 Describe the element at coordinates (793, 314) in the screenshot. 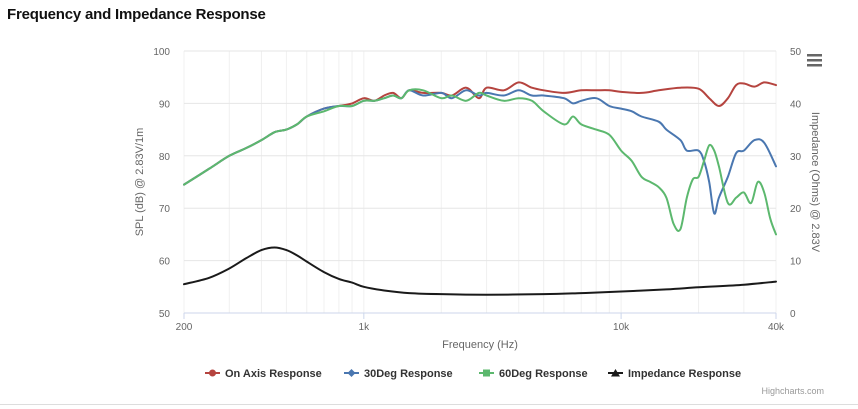

I see `y-right-tick-label: 0` at that location.